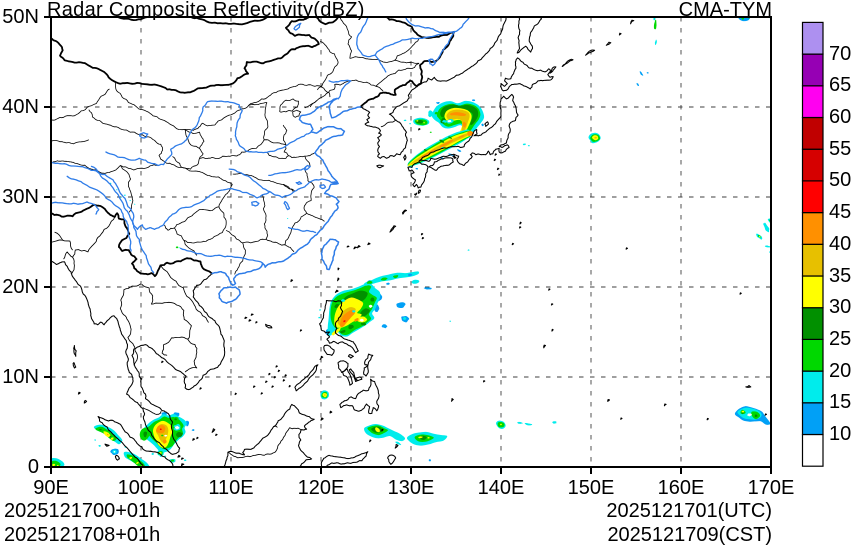 This screenshot has width=860, height=549. I want to click on echo-sumatra-nw, so click(110, 439).